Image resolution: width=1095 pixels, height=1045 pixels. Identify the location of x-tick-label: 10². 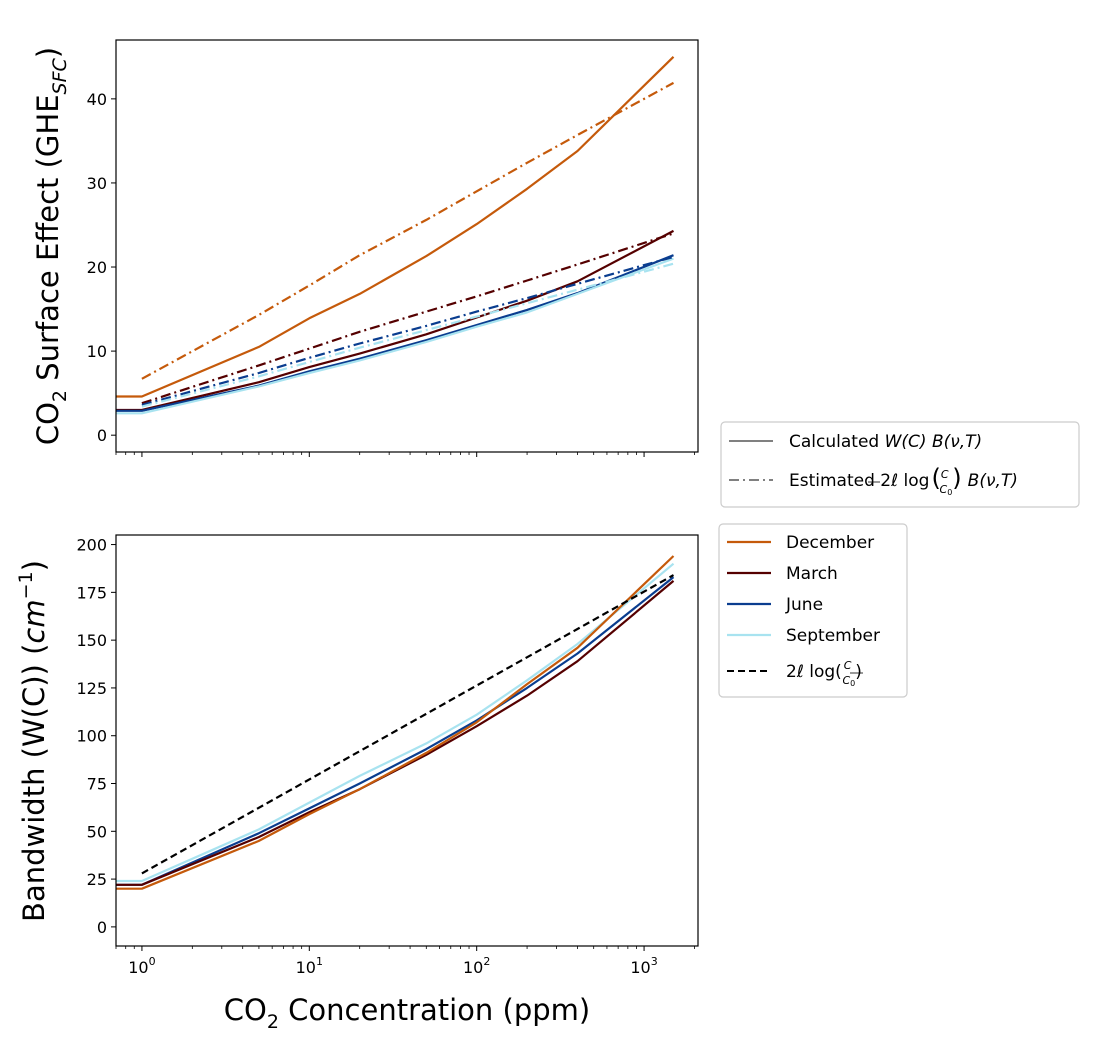
(476, 966).